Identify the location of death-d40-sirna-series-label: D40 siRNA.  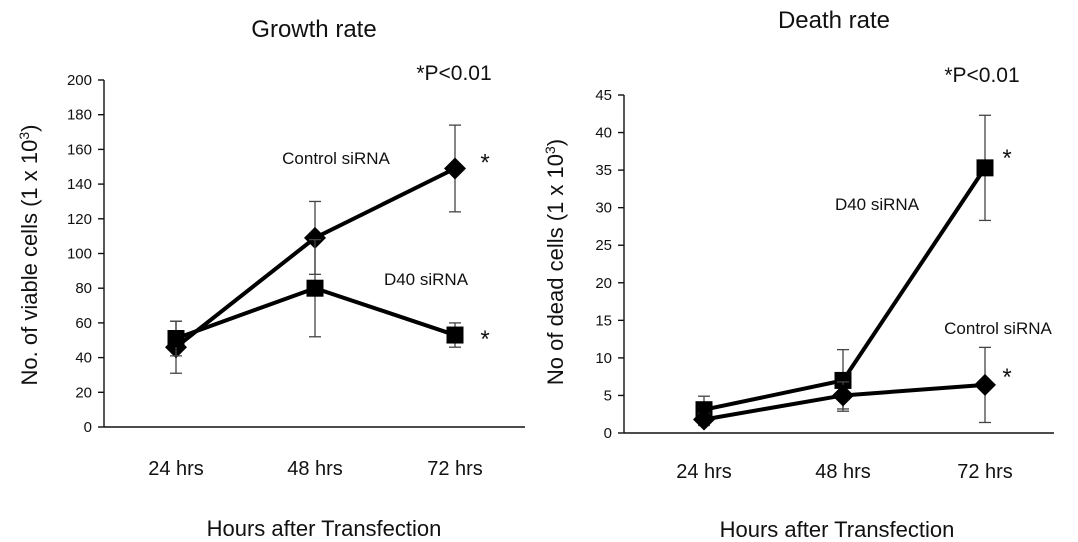
(877, 204).